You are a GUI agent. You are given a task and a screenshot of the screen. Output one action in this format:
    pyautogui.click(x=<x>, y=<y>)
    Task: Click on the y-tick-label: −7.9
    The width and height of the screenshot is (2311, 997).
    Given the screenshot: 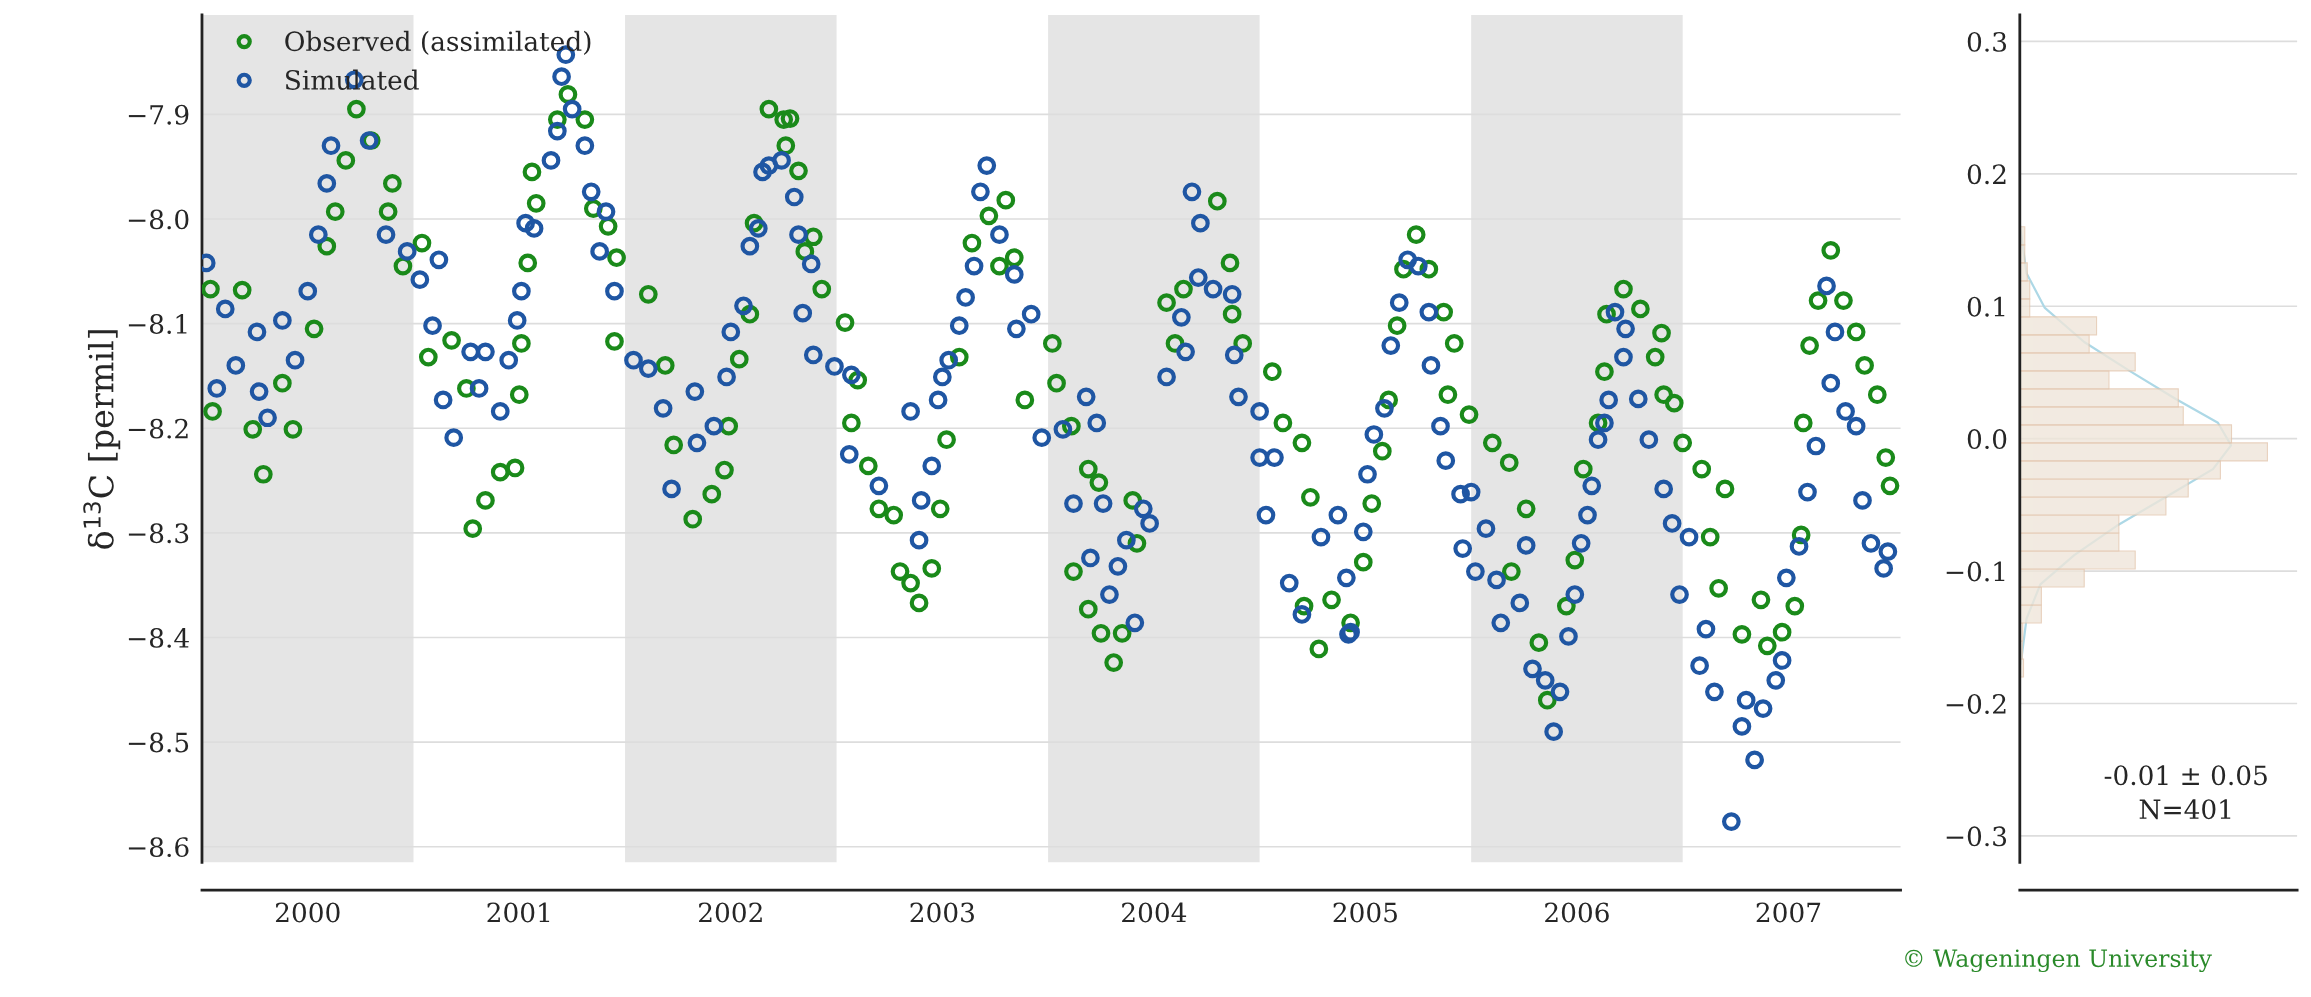 What is the action you would take?
    pyautogui.click(x=158, y=114)
    